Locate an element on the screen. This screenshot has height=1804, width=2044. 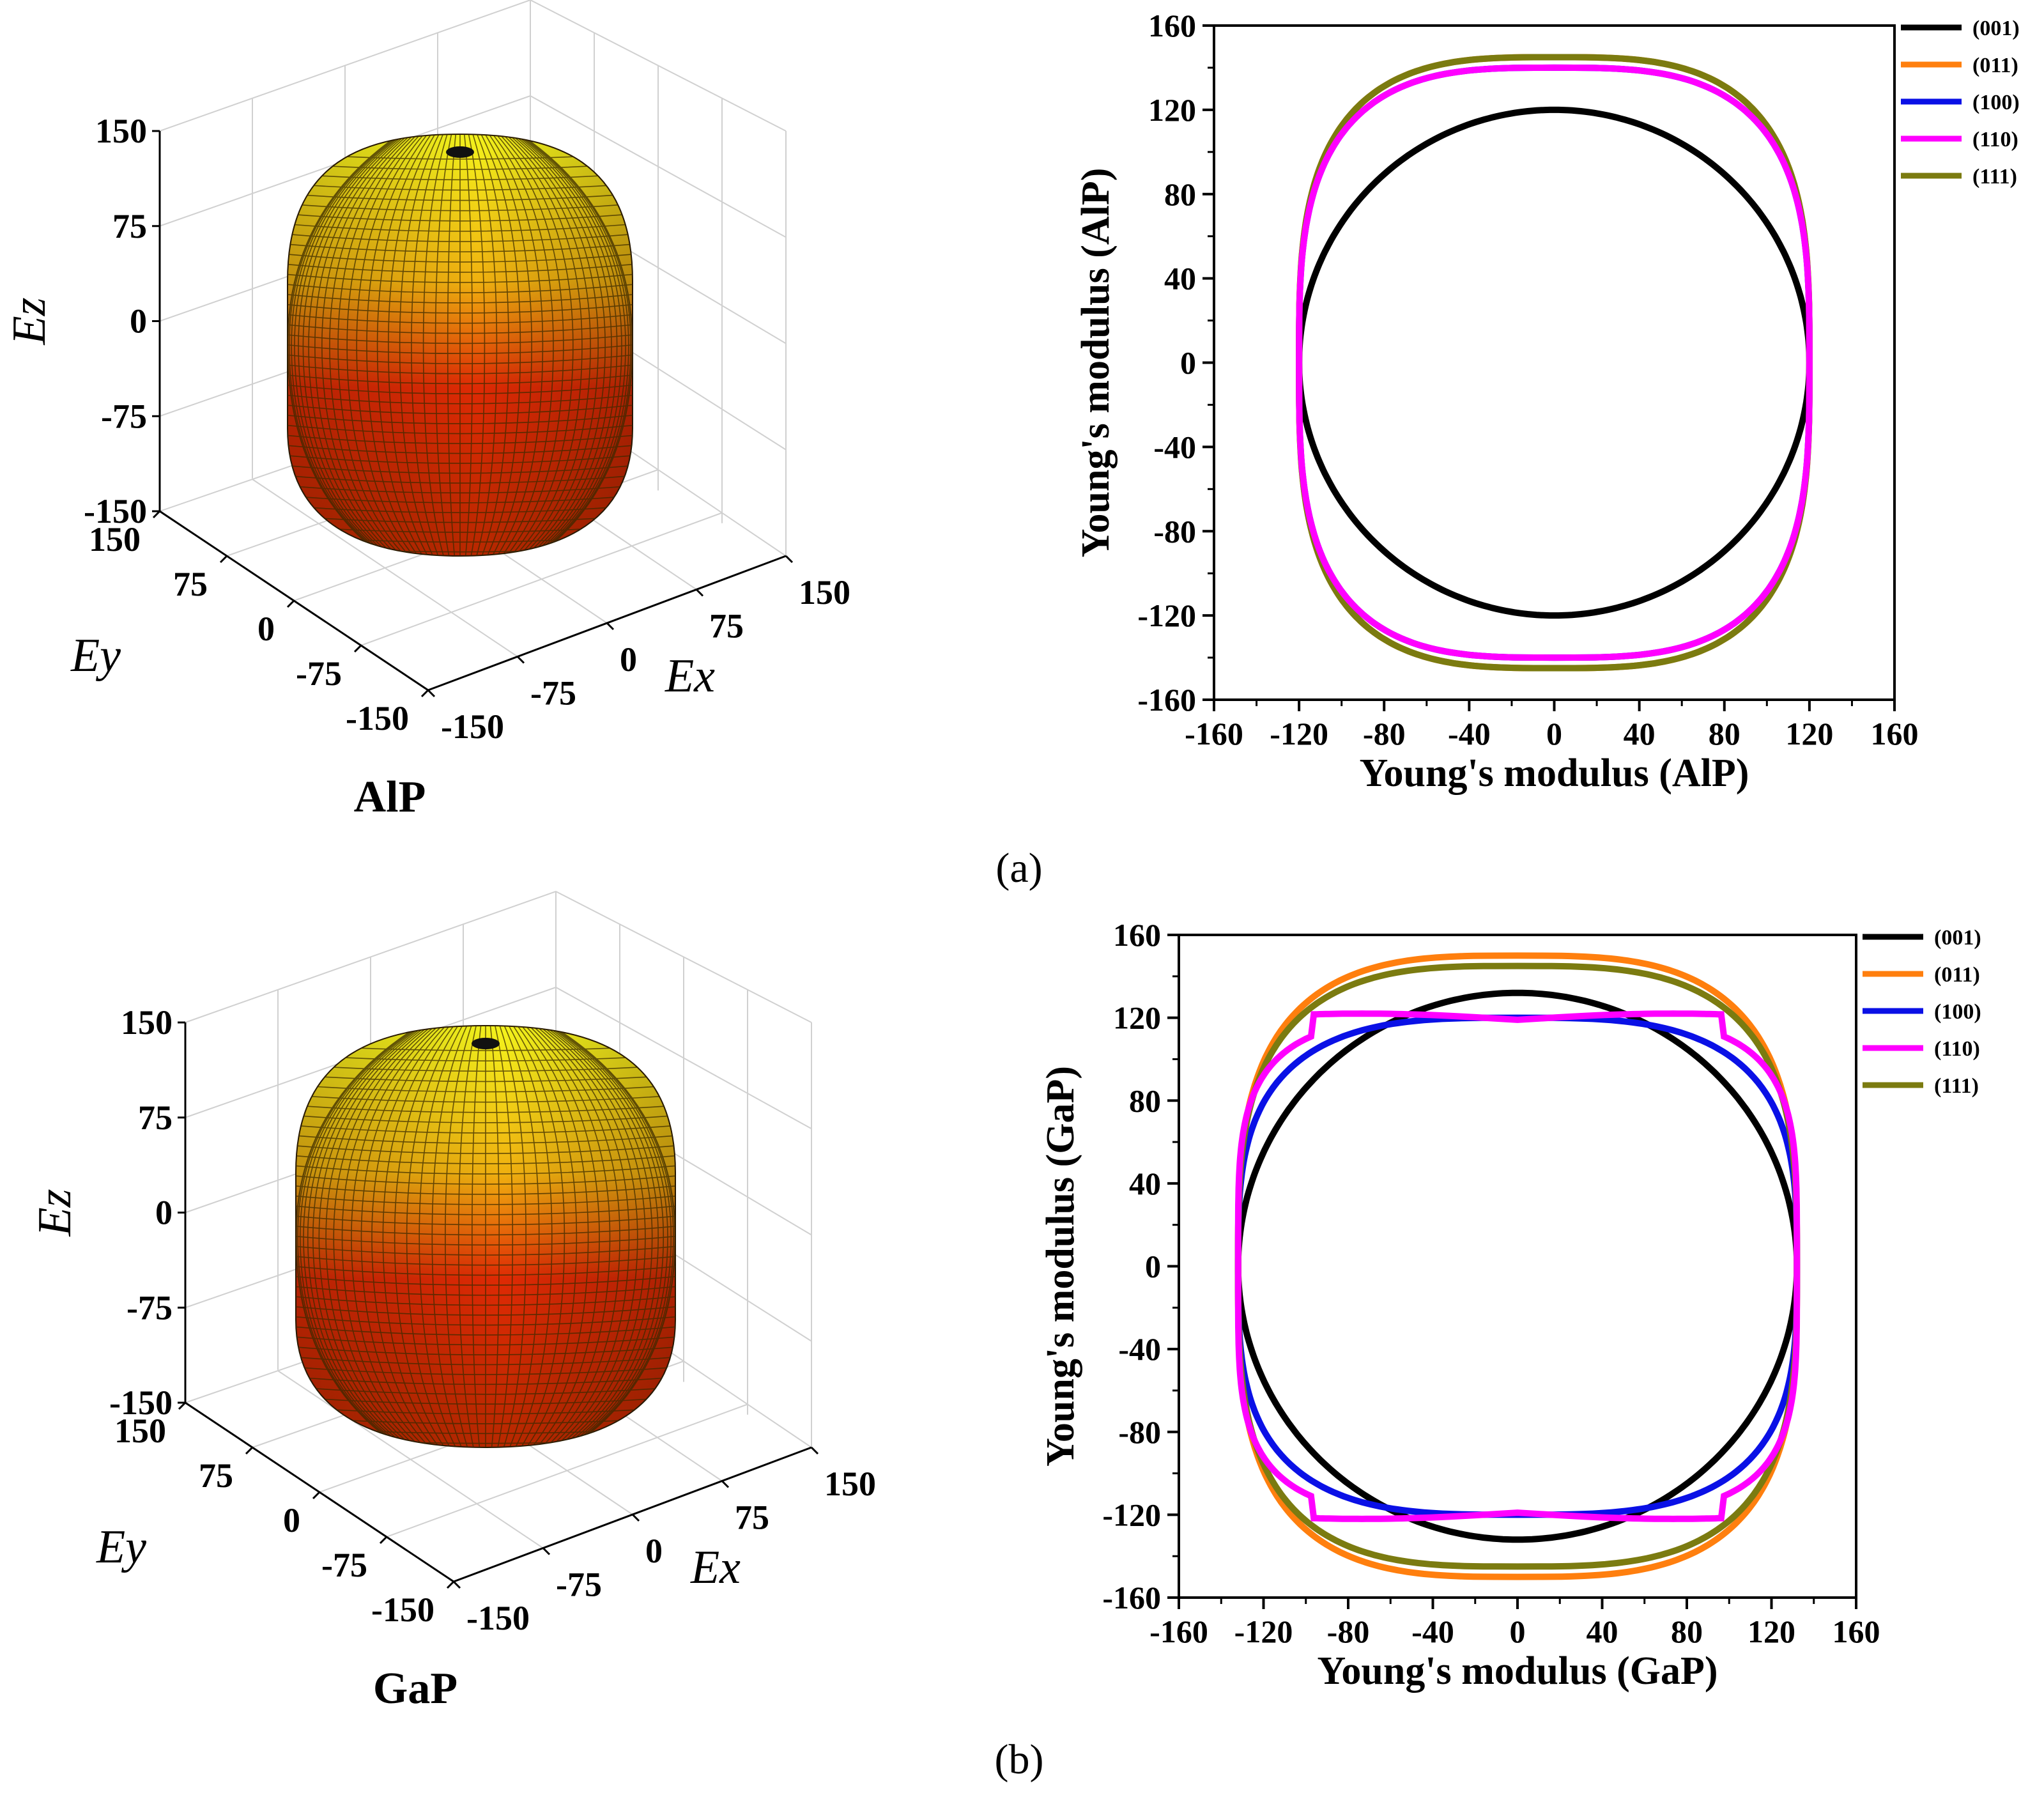
y-tick-label: -160 is located at coordinates (1131, 1598).